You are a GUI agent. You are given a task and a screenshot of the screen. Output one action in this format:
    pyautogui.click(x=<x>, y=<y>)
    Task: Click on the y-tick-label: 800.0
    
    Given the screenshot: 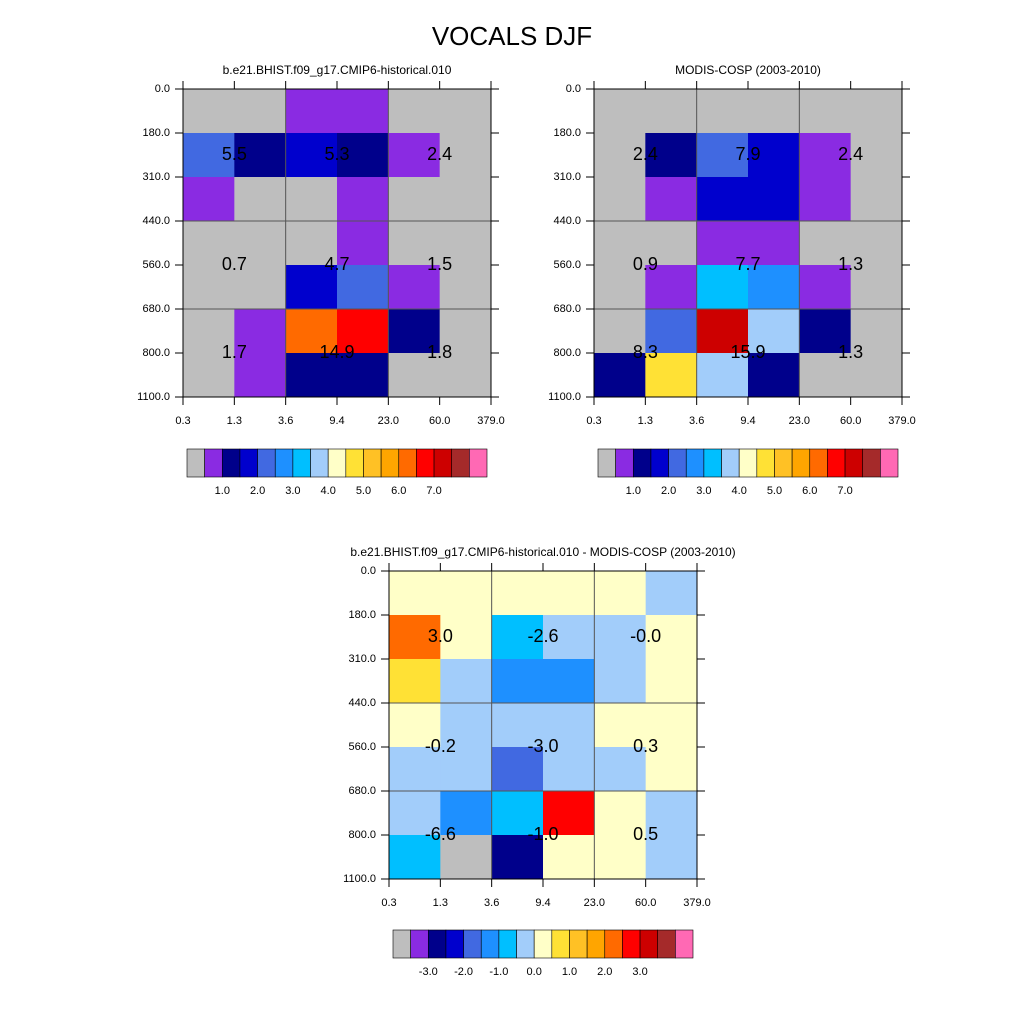 What is the action you would take?
    pyautogui.click(x=567, y=353)
    